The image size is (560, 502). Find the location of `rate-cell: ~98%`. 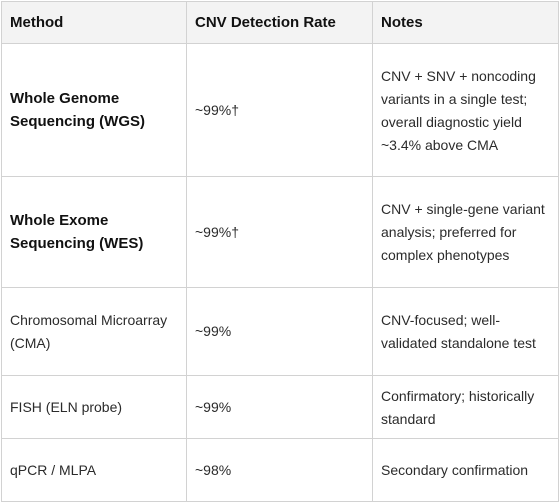

rate-cell: ~98% is located at coordinates (279, 470).